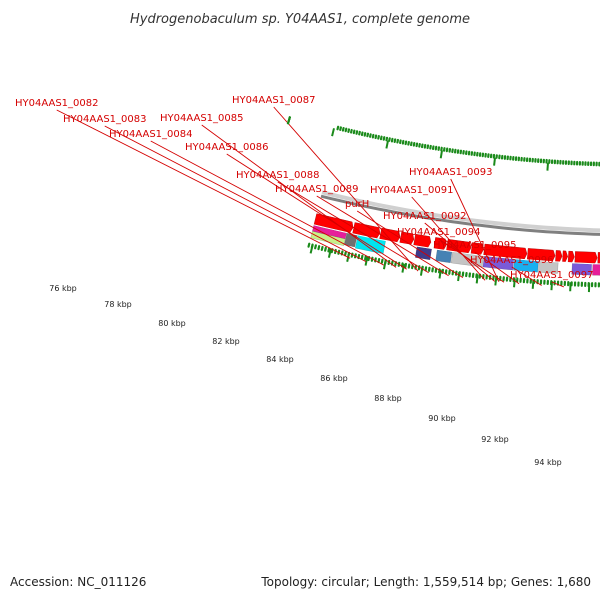 This screenshot has width=600, height=600. Describe the element at coordinates (172, 323) in the screenshot. I see `ruler-tick-label: 80 kbp` at that location.